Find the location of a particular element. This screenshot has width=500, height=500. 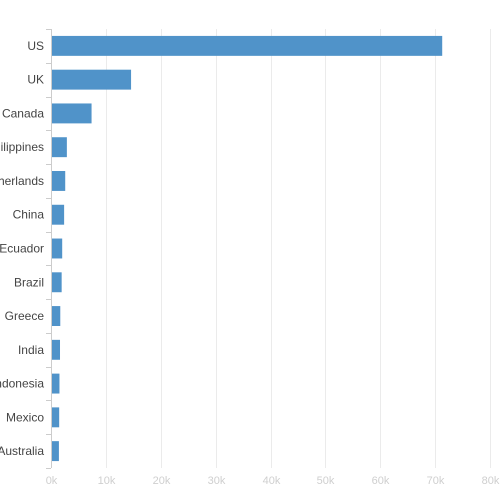

category-label-india: India is located at coordinates (31, 350).